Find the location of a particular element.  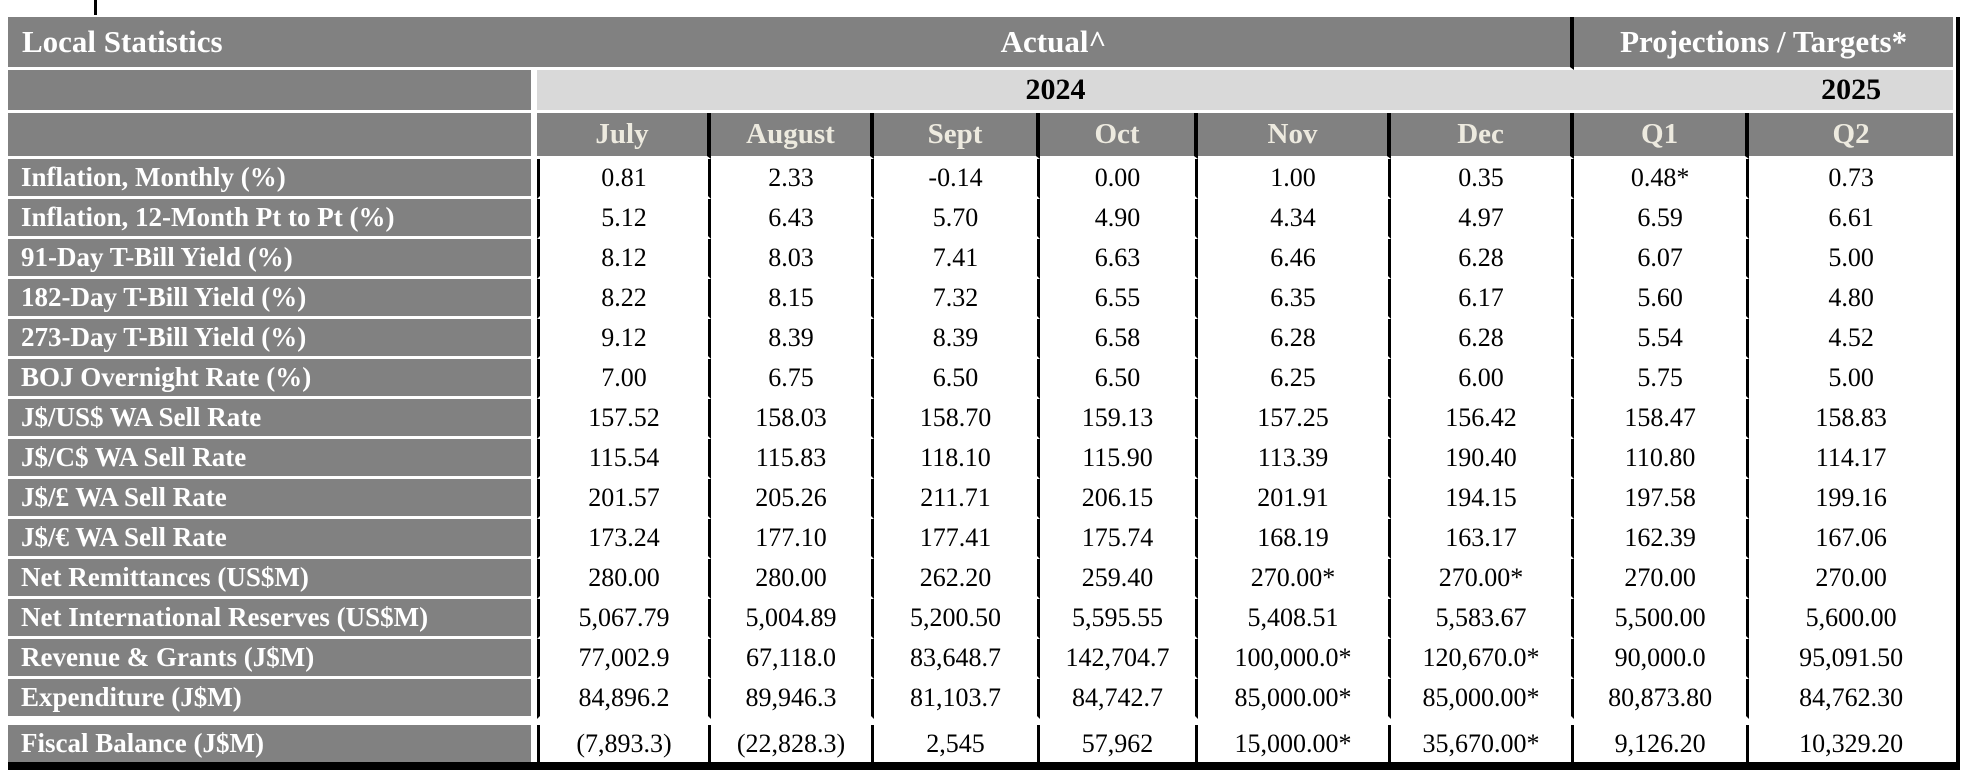

data-cell: 6.50 is located at coordinates (1119, 379).